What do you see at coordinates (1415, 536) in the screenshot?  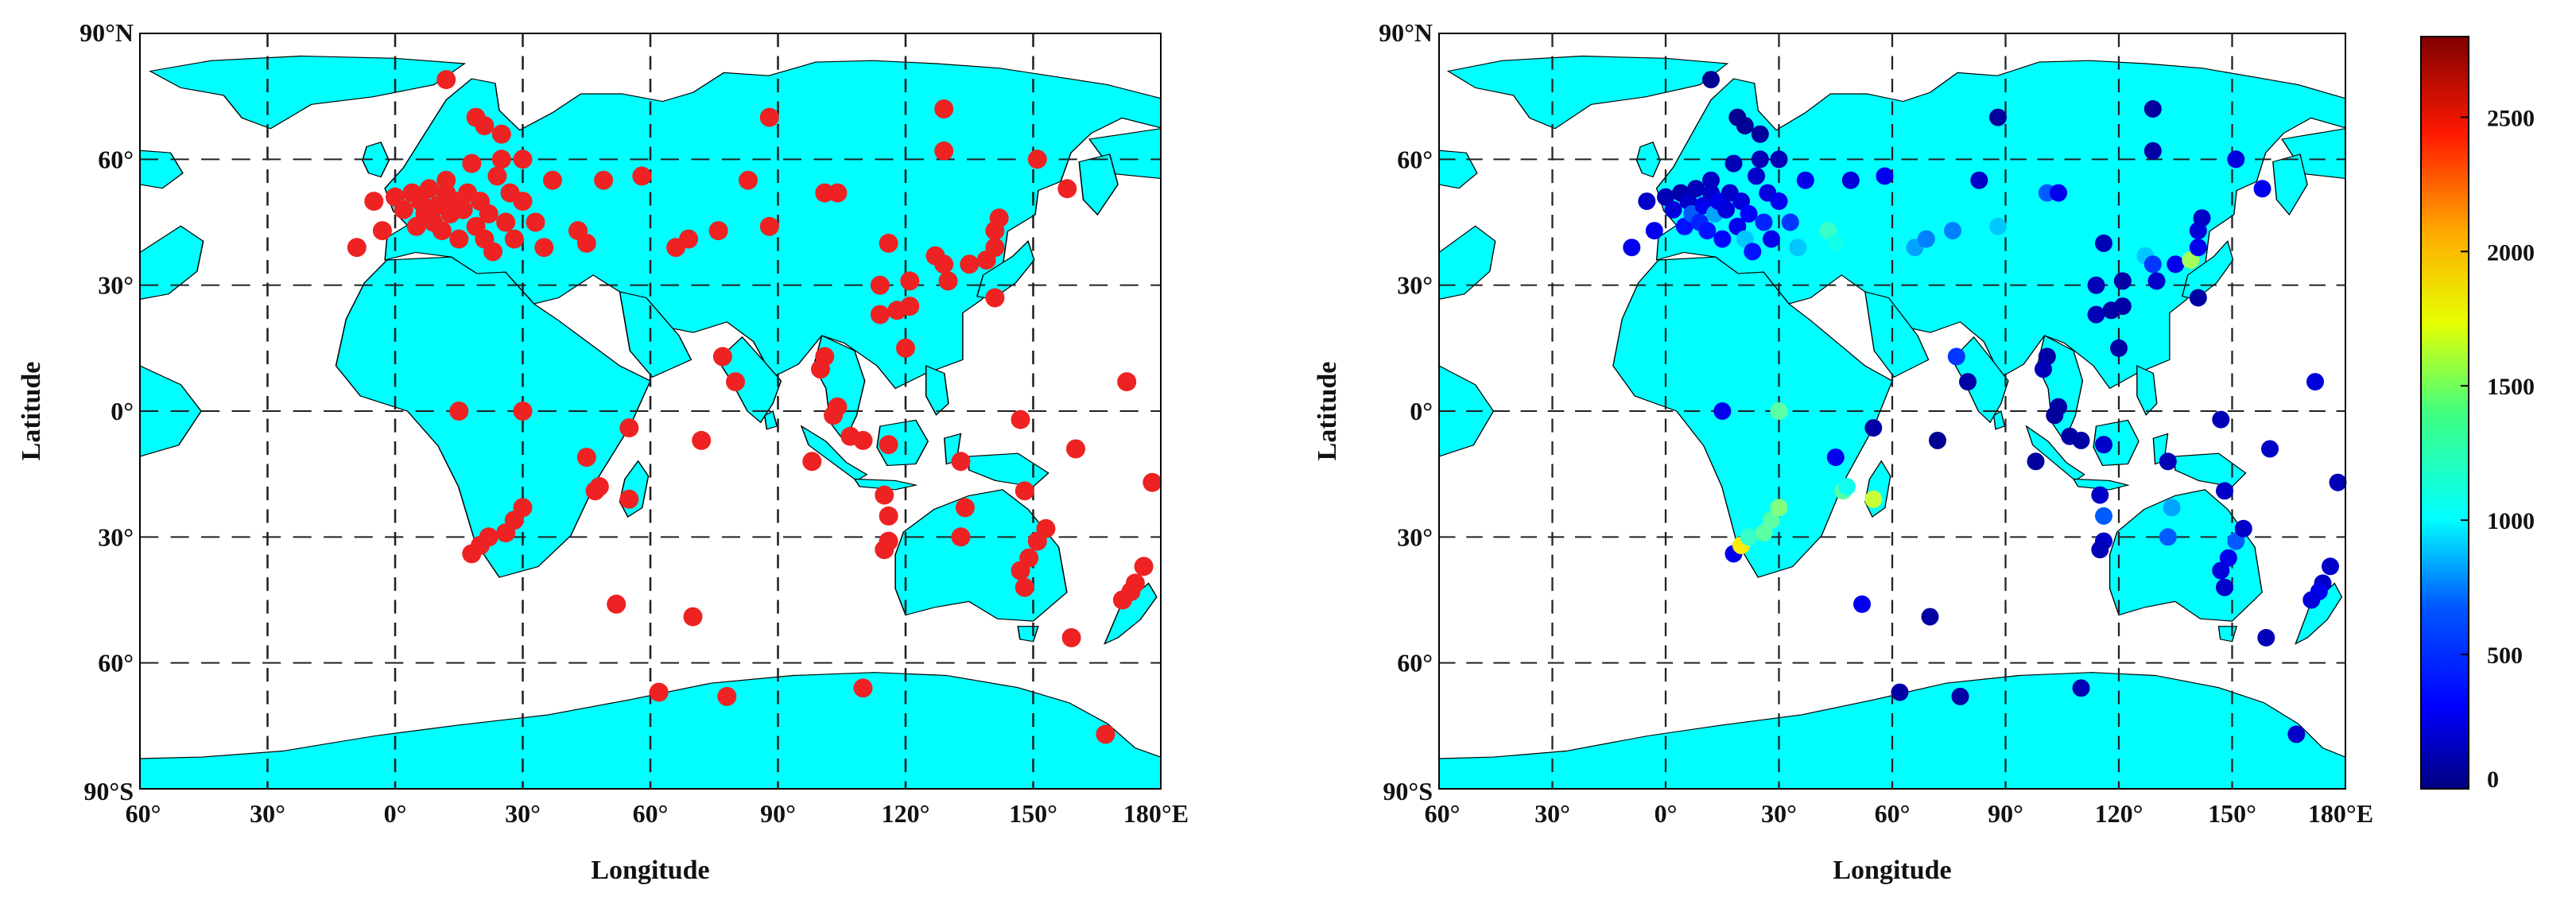 I see `y-tick-label: 30°` at bounding box center [1415, 536].